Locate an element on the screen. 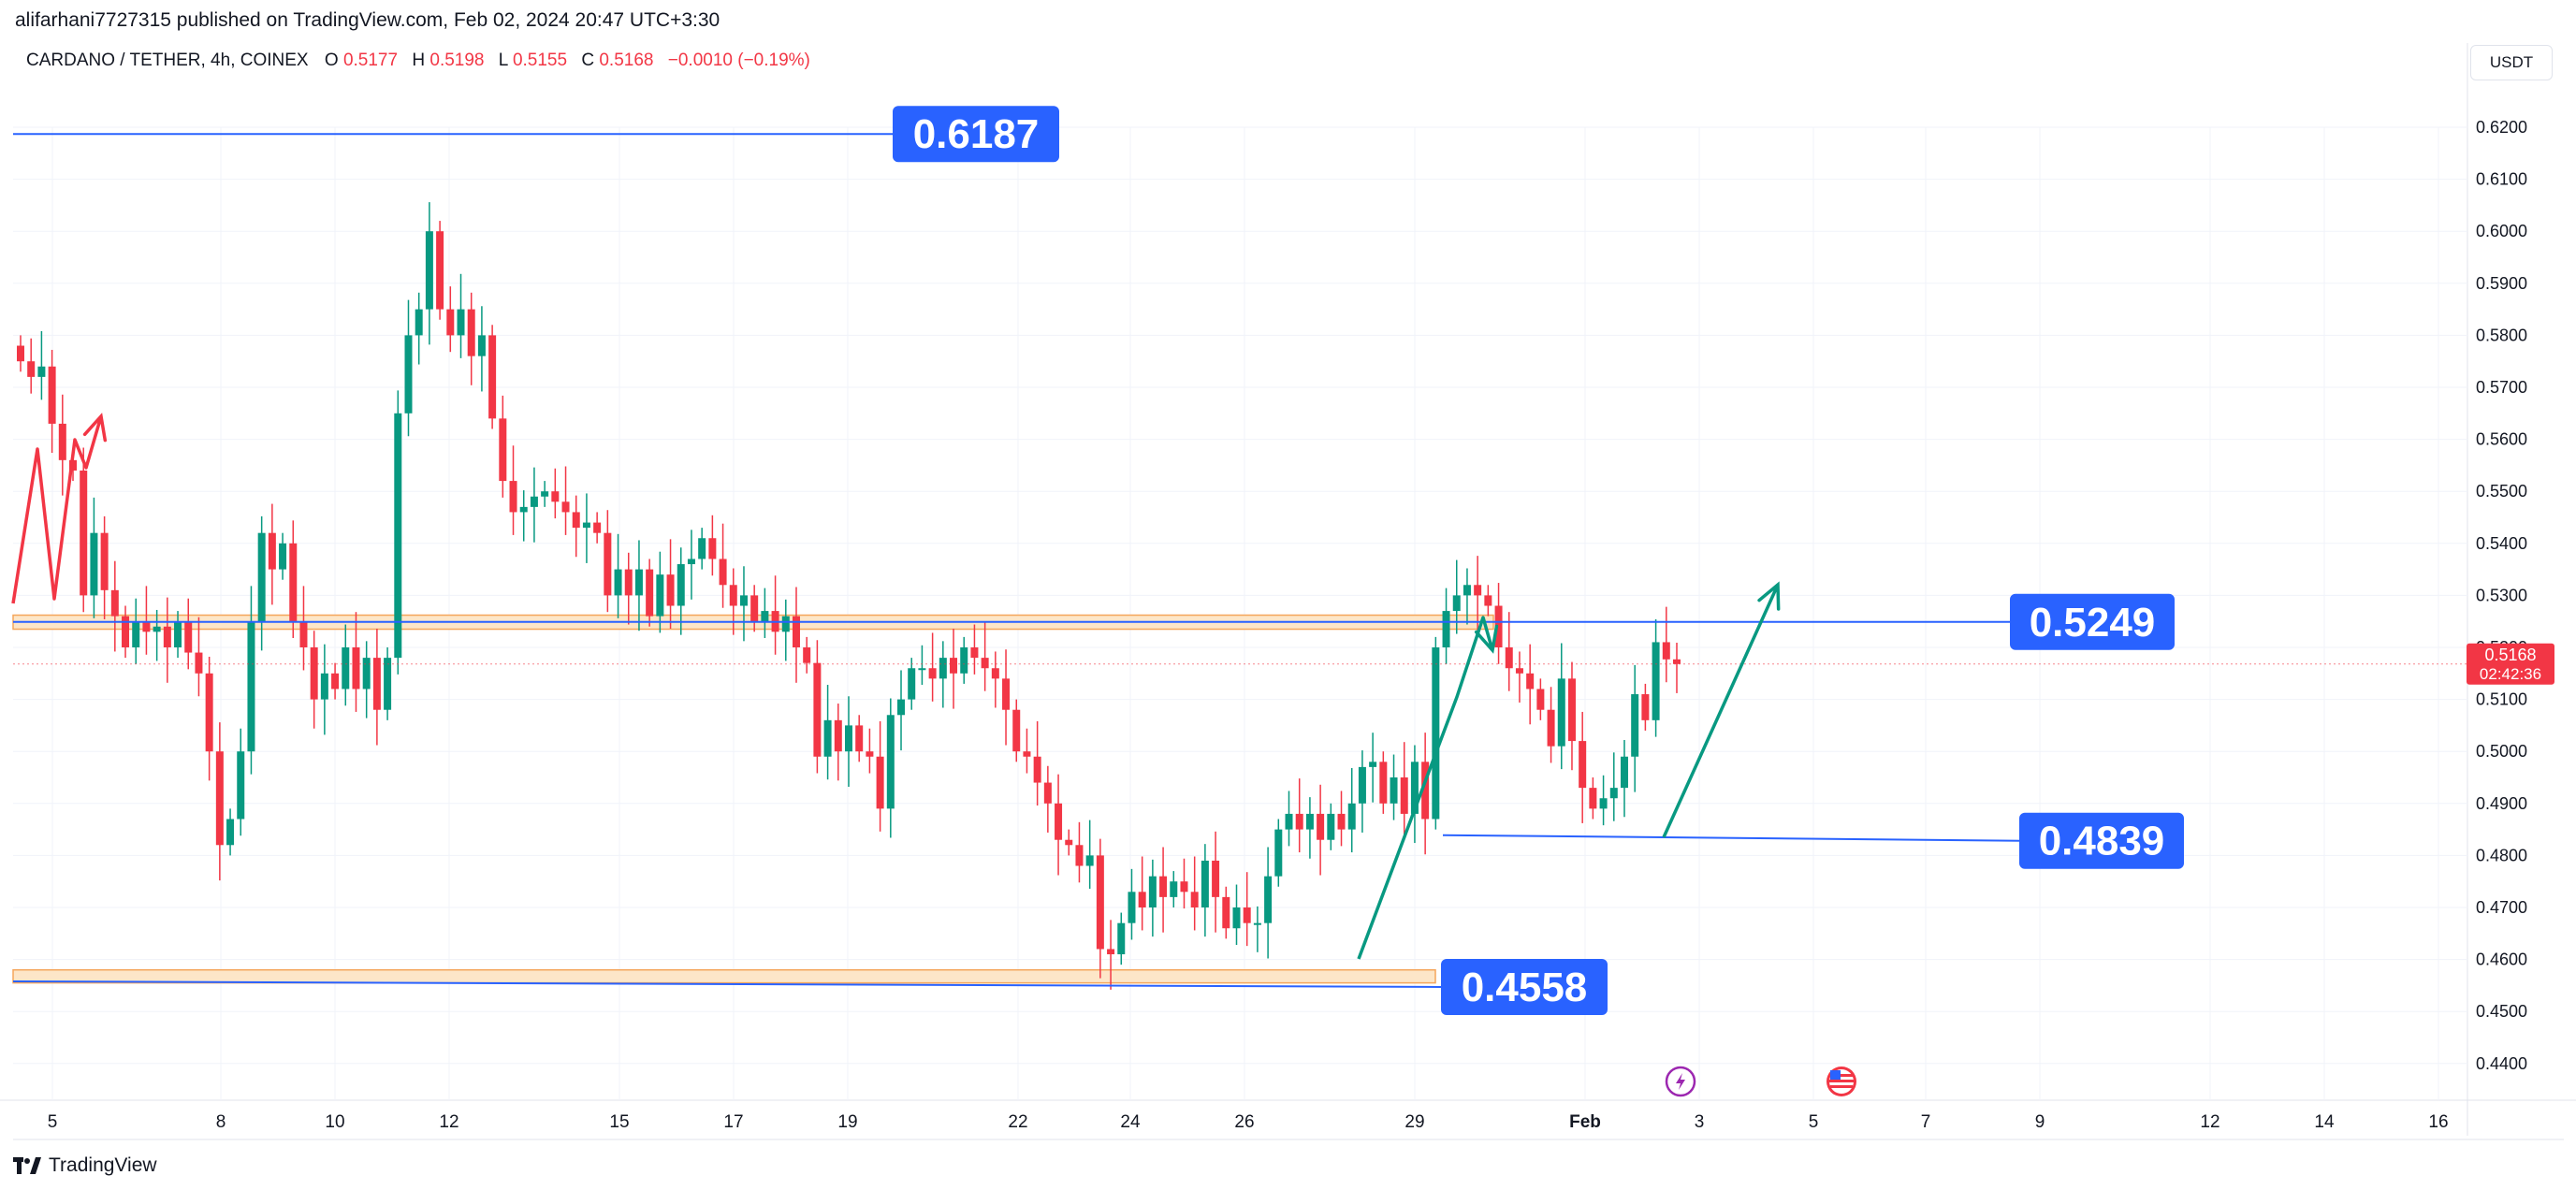  green-up-arrow is located at coordinates (1428, 788).